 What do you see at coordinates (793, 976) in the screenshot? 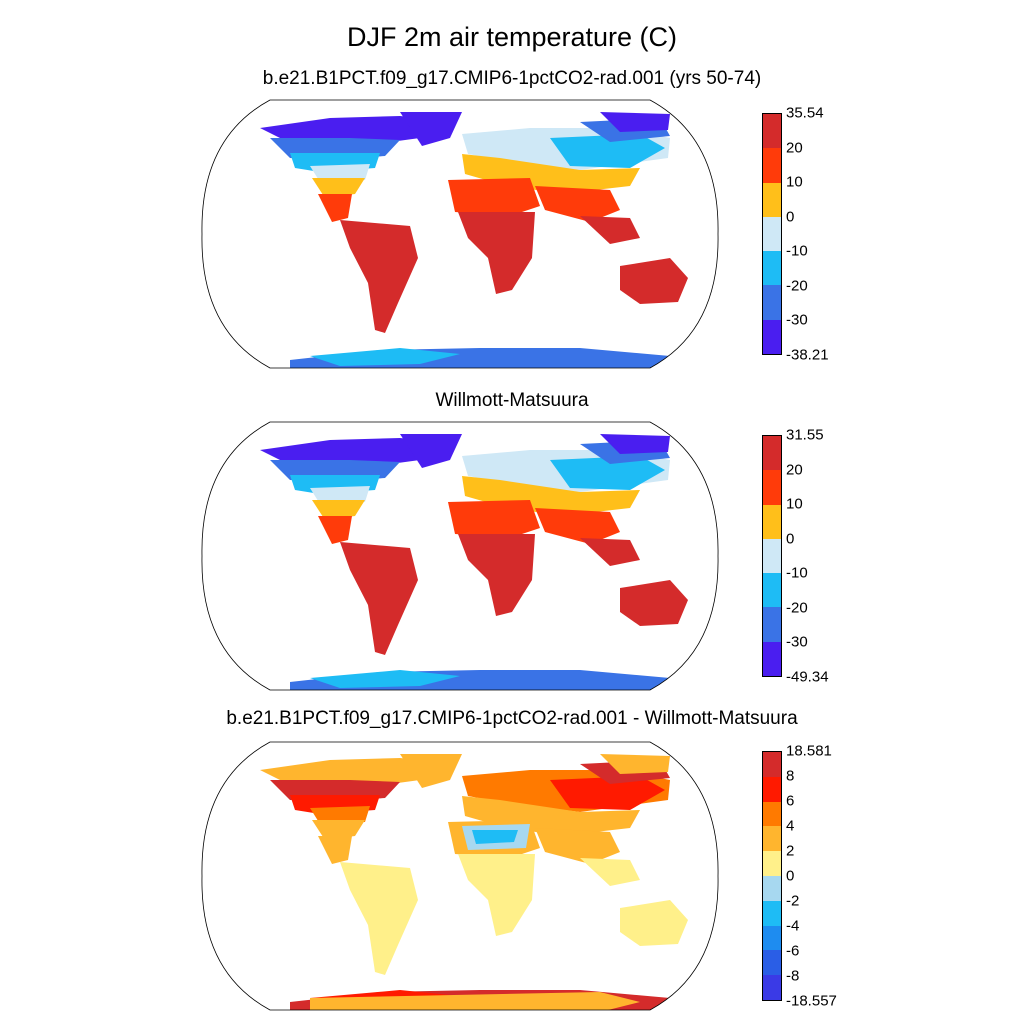
I see `colorbar-label: -8` at bounding box center [793, 976].